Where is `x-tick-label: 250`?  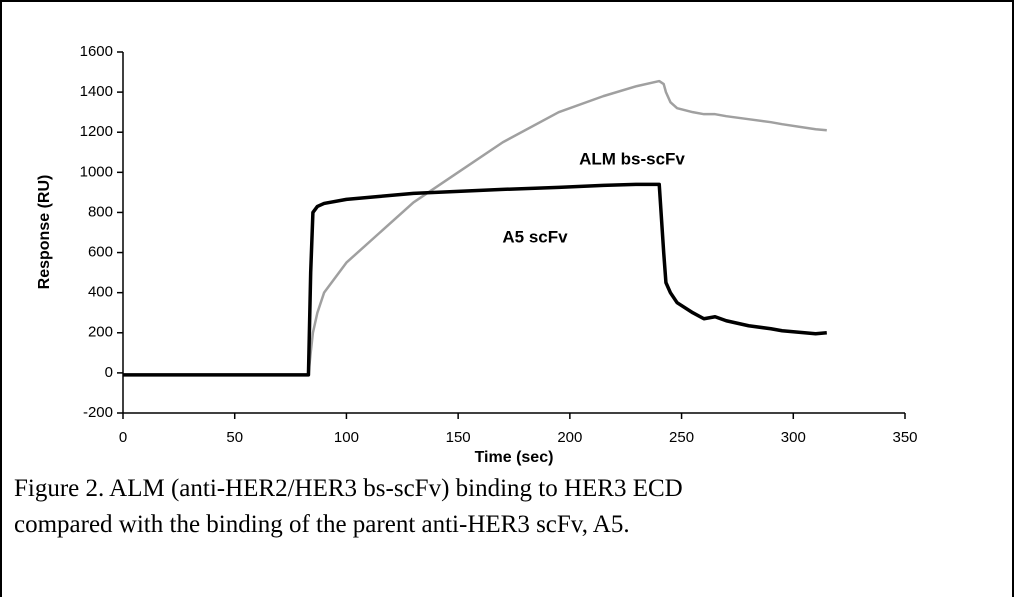 x-tick-label: 250 is located at coordinates (681, 437).